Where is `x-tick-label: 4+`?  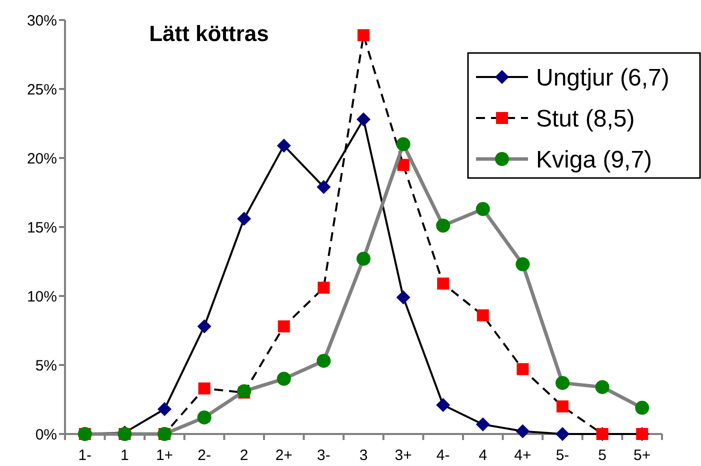
x-tick-label: 4+ is located at coordinates (523, 455).